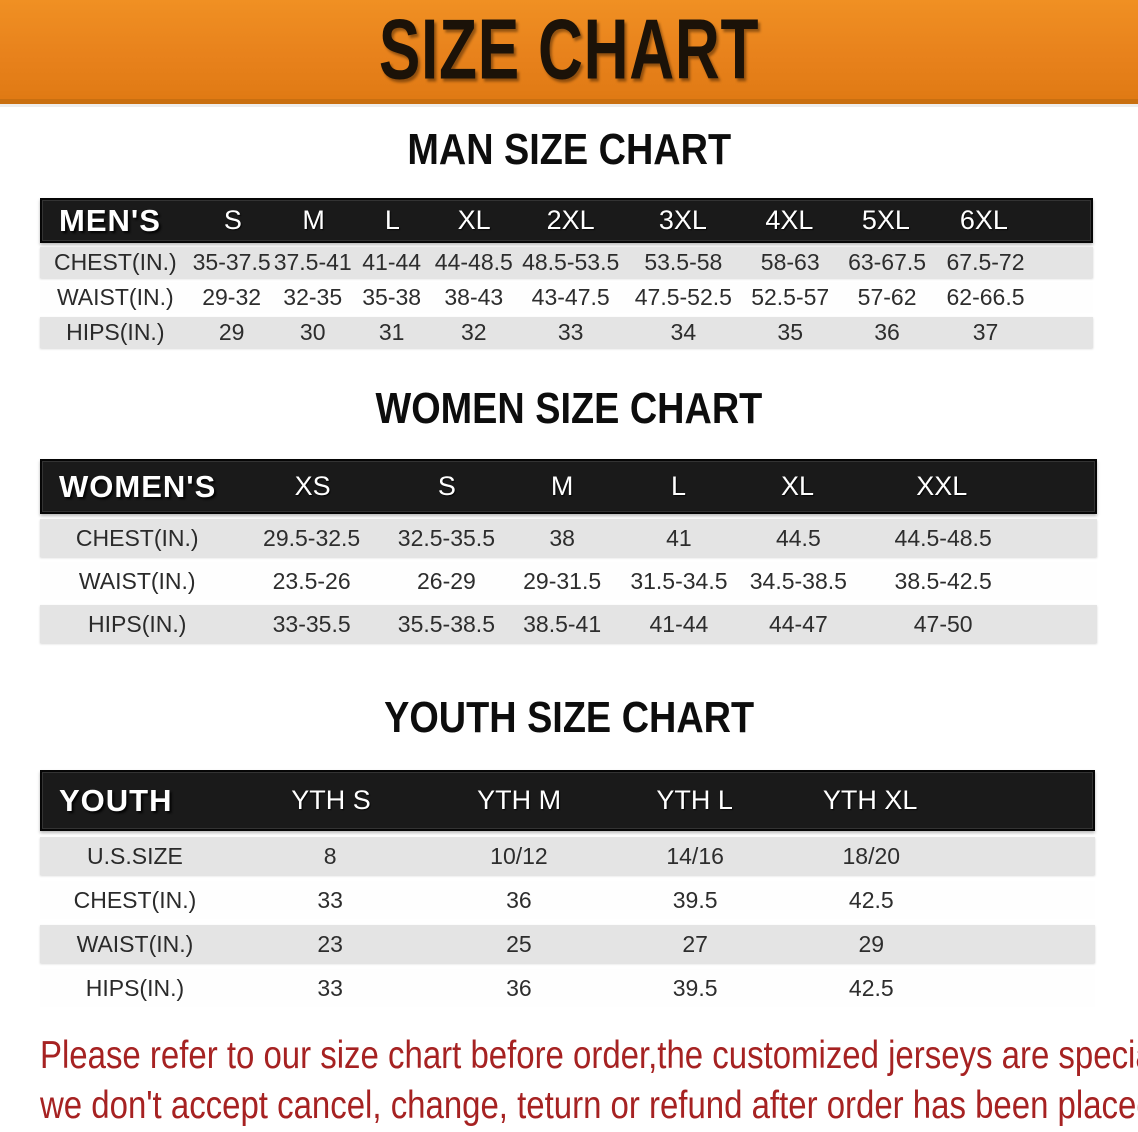 This screenshot has width=1138, height=1132. What do you see at coordinates (887, 262) in the screenshot?
I see `size-value: 63-67.5` at bounding box center [887, 262].